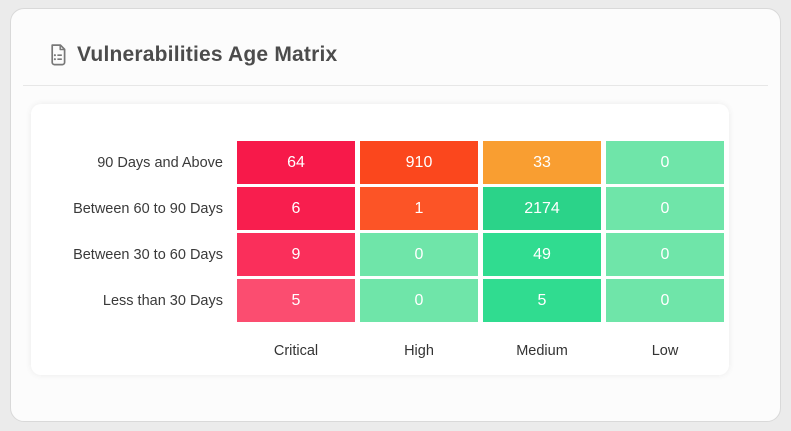 Image resolution: width=791 pixels, height=431 pixels. I want to click on column-label-low: Low, so click(665, 351).